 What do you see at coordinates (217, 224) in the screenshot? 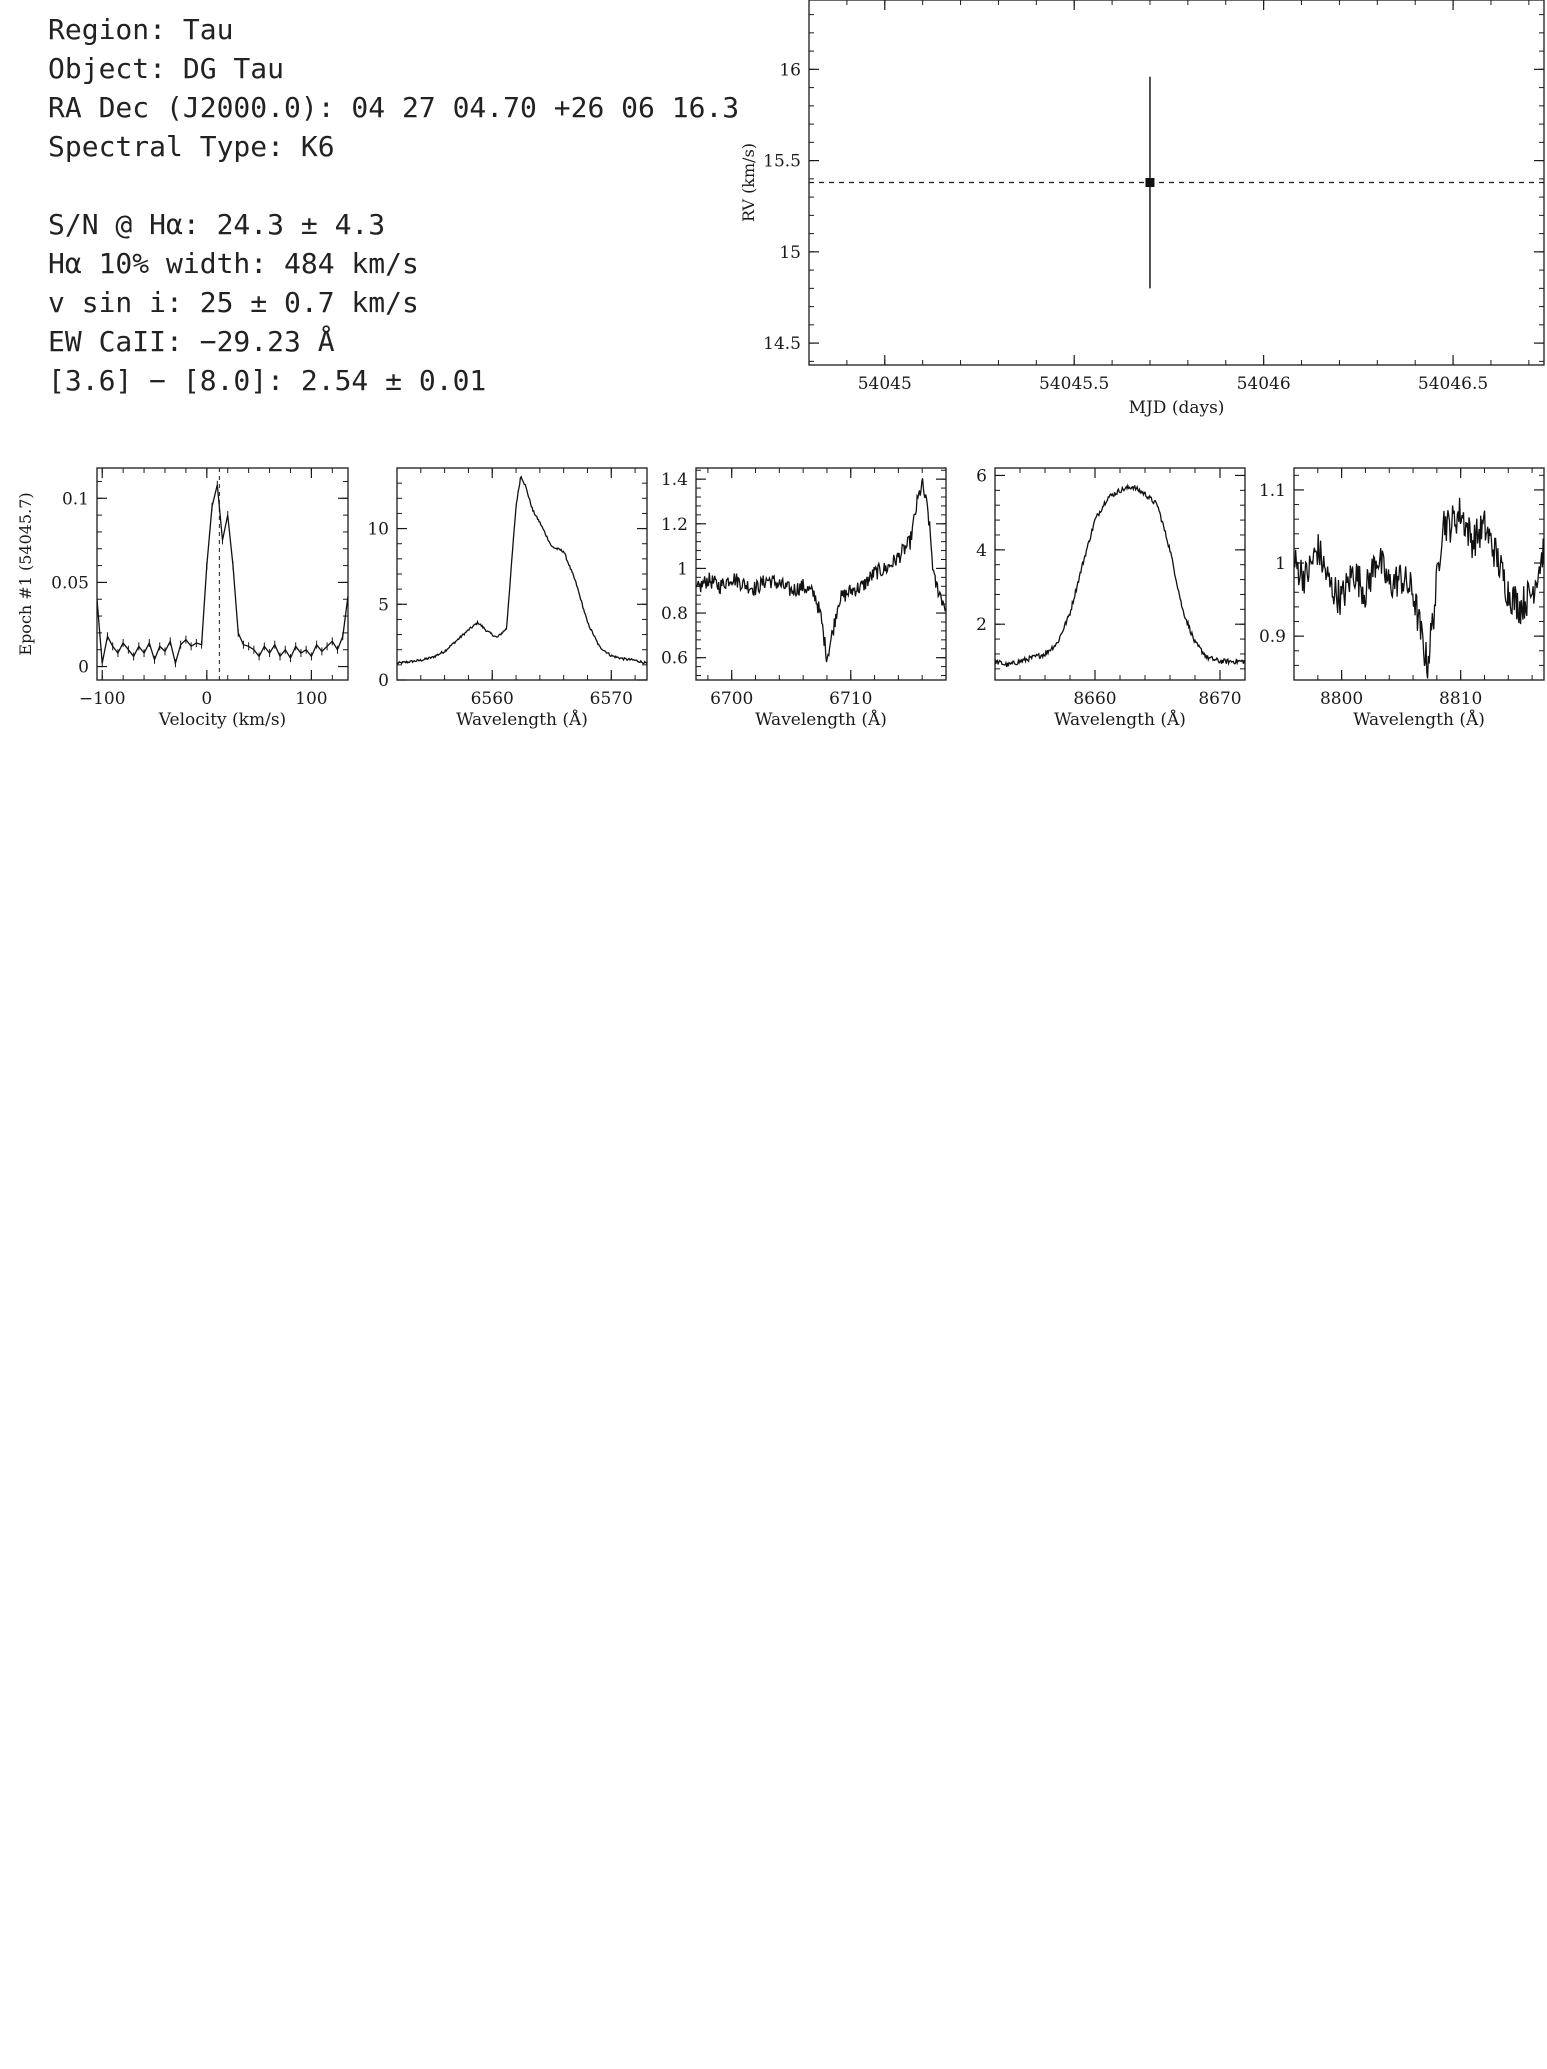
I see `snr-line: S/N @ Hα: 24.3 ± 4.3` at bounding box center [217, 224].